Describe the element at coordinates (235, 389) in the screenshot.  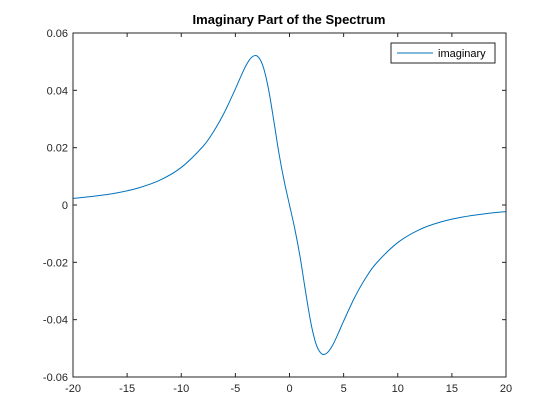
I see `x-tick-label: -5` at that location.